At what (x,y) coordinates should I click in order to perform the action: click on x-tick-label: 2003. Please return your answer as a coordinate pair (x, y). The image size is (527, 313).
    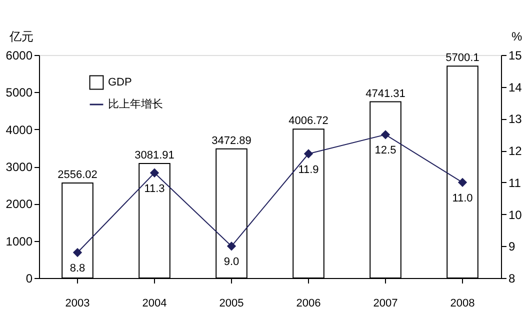
    Looking at the image, I should click on (77, 304).